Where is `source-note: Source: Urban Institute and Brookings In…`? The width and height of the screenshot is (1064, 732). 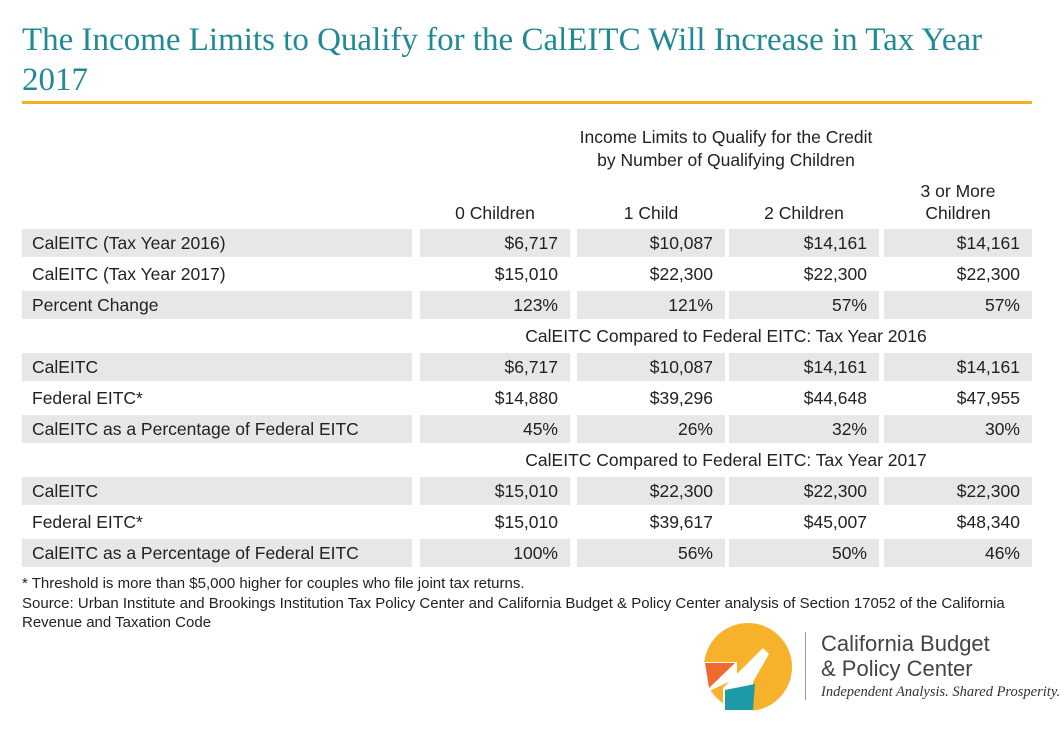
source-note: Source: Urban Institute and Brookings In… is located at coordinates (513, 613).